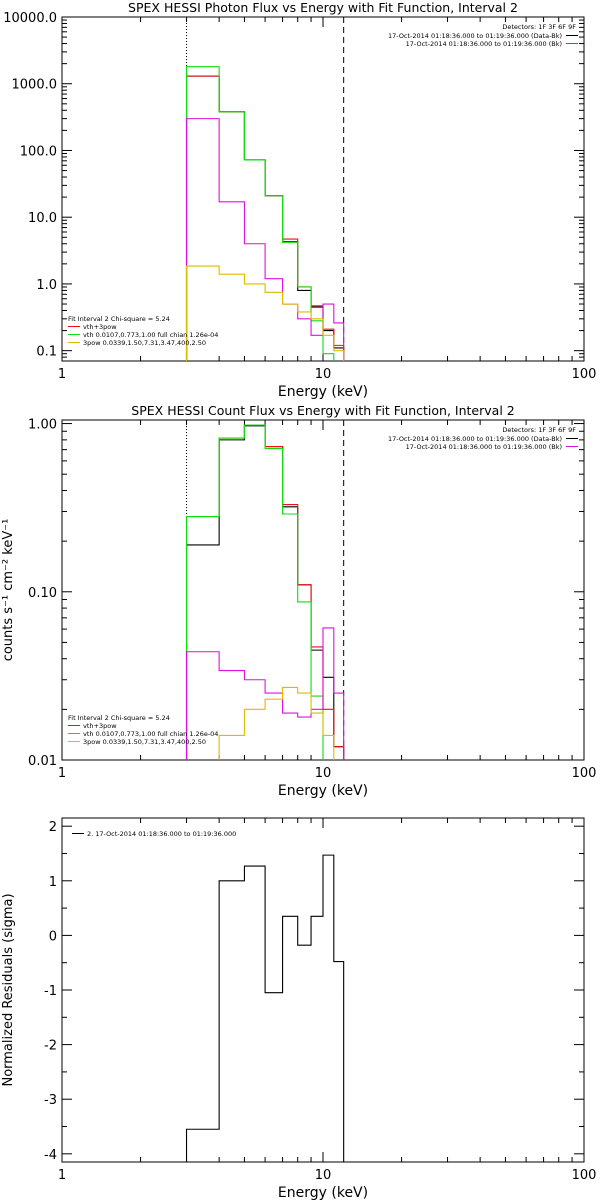 This screenshot has height=1200, width=600. Describe the element at coordinates (42, 593) in the screenshot. I see `y-tick-label: 0.10` at that location.